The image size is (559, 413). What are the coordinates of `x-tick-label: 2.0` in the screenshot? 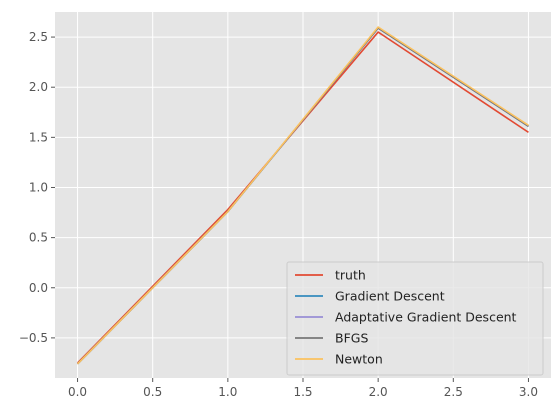 It's located at (378, 392).